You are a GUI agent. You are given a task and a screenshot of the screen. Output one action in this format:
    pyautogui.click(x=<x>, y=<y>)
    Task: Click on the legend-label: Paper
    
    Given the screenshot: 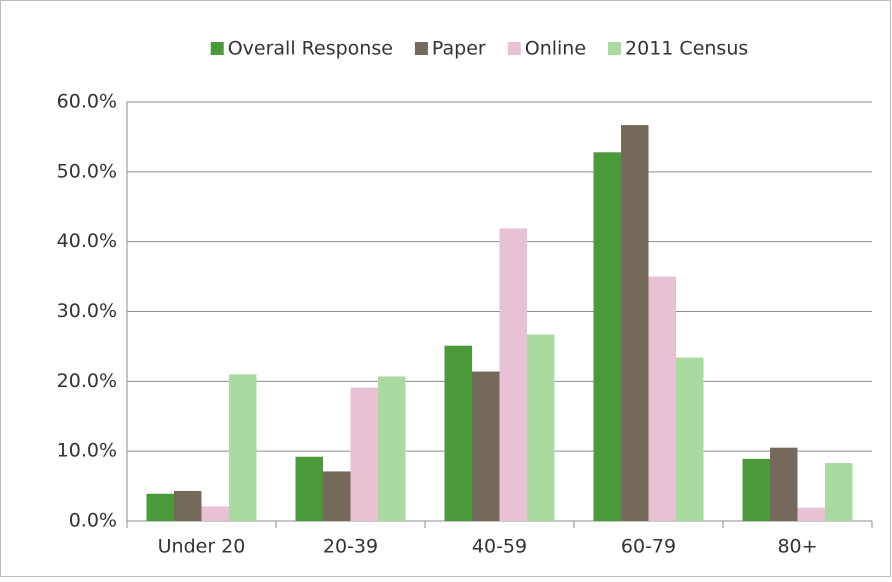 What is the action you would take?
    pyautogui.click(x=459, y=49)
    